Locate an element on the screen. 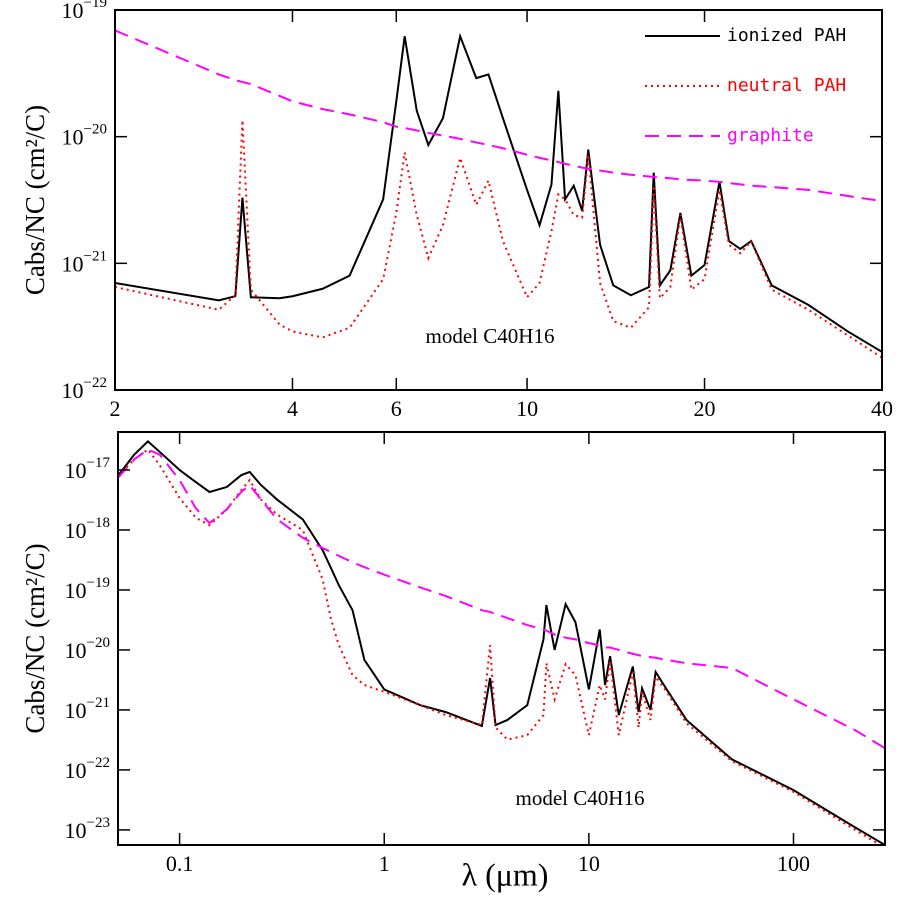  x-axis-label: λ (μm) is located at coordinates (505, 874).